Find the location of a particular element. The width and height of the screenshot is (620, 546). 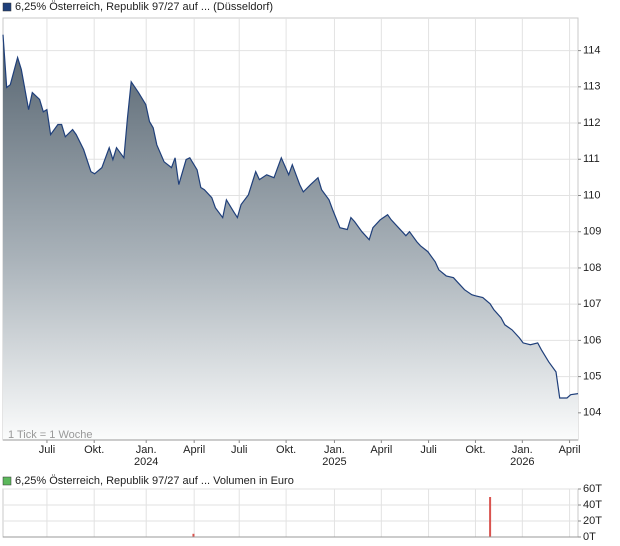

y-tick-label: 111 is located at coordinates (591, 159).